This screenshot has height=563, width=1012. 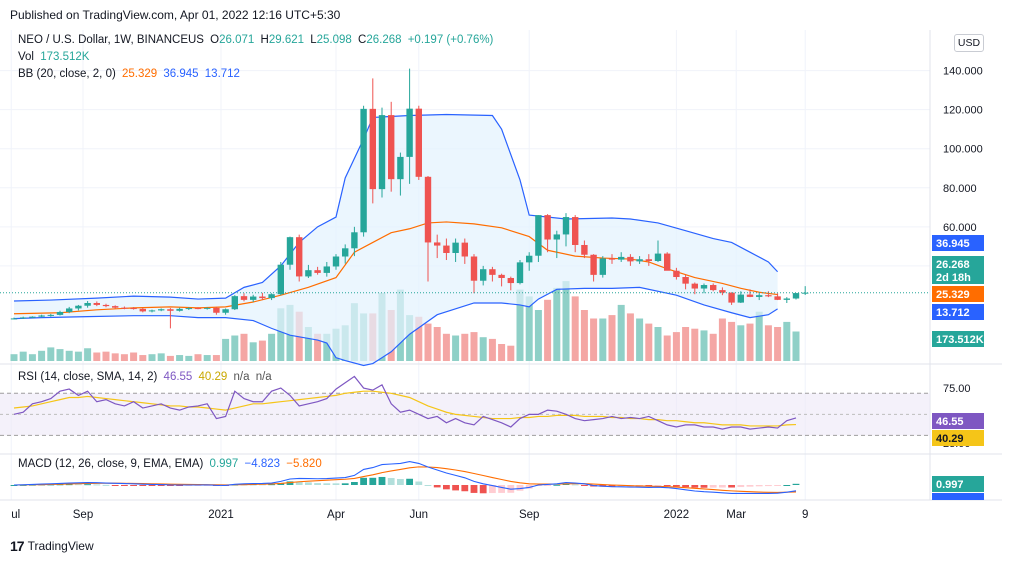 I want to click on macd-label: MACD (12, 26, close, 9, EMA, EMA), so click(x=111, y=464).